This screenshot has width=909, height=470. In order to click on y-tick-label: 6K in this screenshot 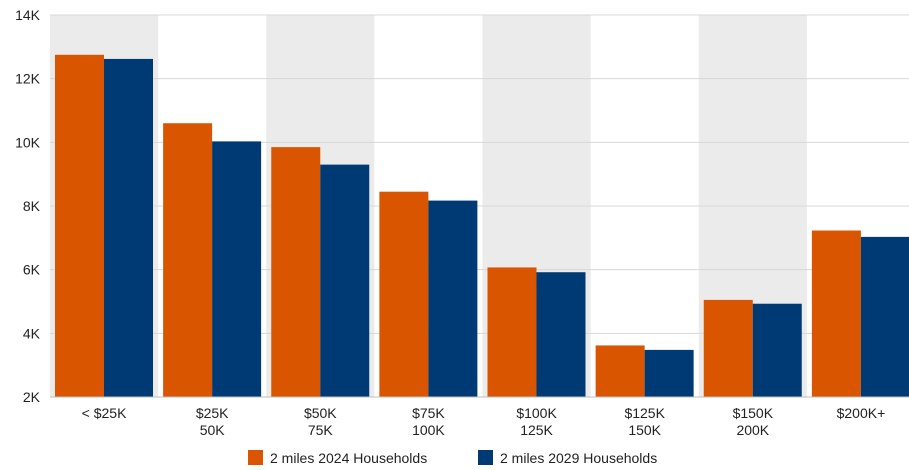, I will do `click(32, 270)`.